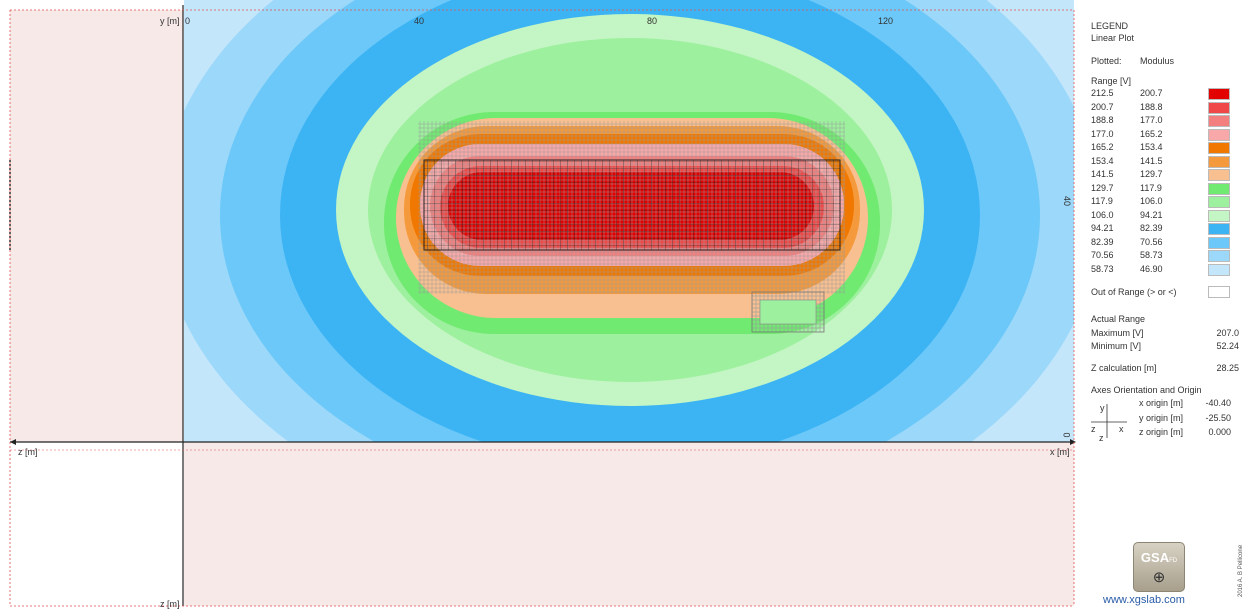 Image resolution: width=1247 pixels, height=609 pixels. What do you see at coordinates (631, 227) in the screenshot?
I see `grounding-grid` at bounding box center [631, 227].